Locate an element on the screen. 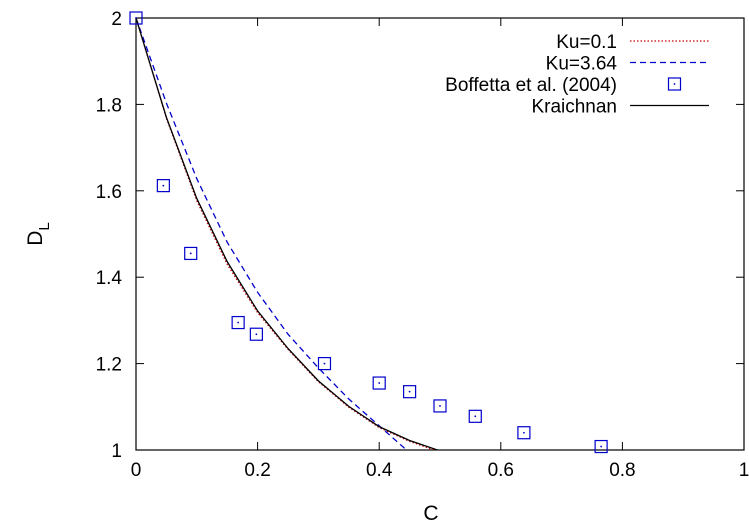 The width and height of the screenshot is (749, 526). y-tick-label: 1.8 is located at coordinates (109, 105).